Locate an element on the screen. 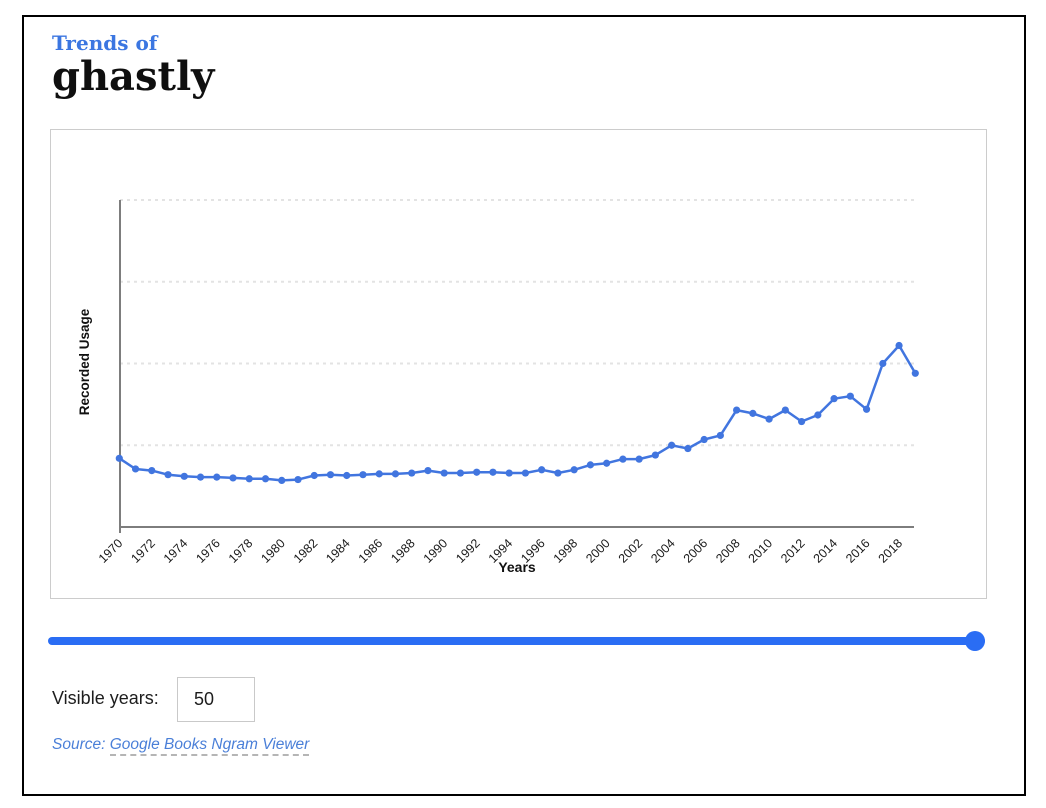  x-tick-label: 1976 is located at coordinates (208, 551).